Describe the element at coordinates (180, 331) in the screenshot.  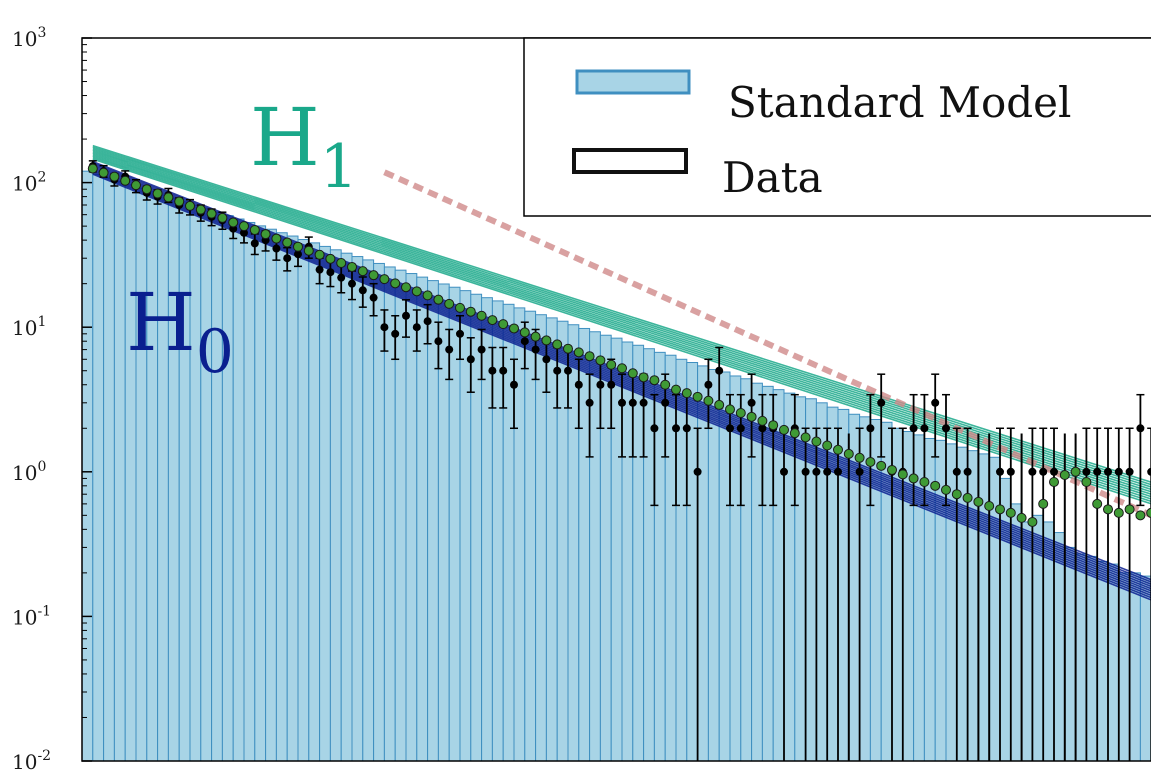
I see `h0-label: H0` at that location.